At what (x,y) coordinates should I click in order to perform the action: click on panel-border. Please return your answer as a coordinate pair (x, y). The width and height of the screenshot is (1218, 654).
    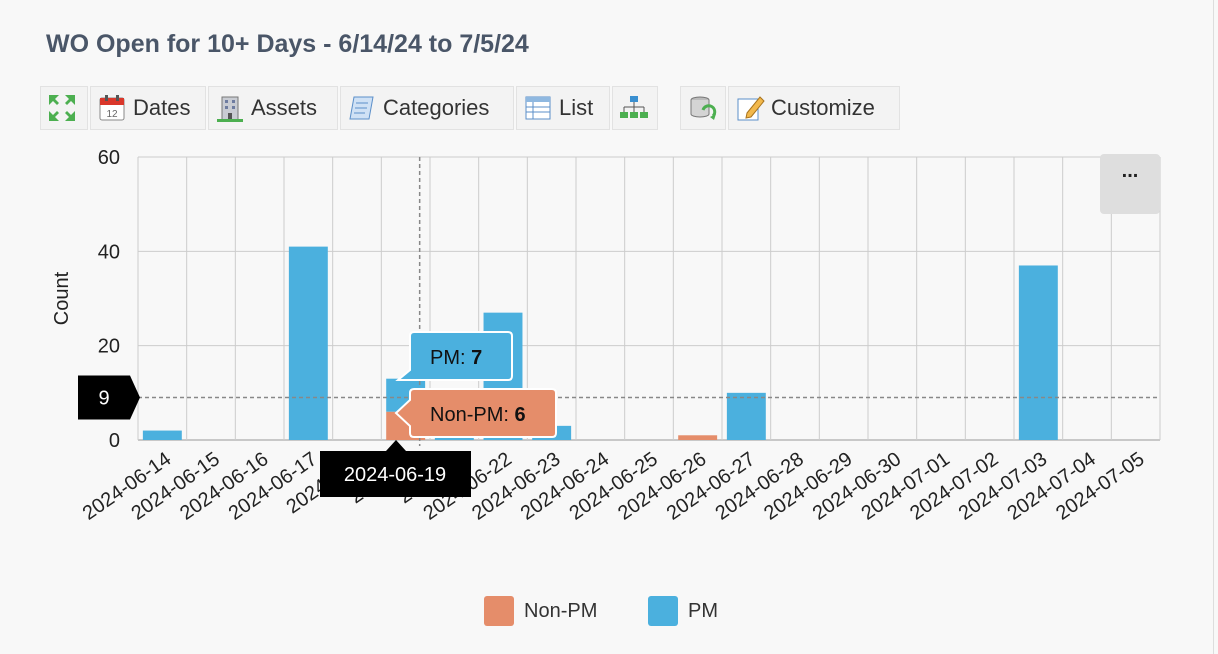
    Looking at the image, I should click on (1213, 327).